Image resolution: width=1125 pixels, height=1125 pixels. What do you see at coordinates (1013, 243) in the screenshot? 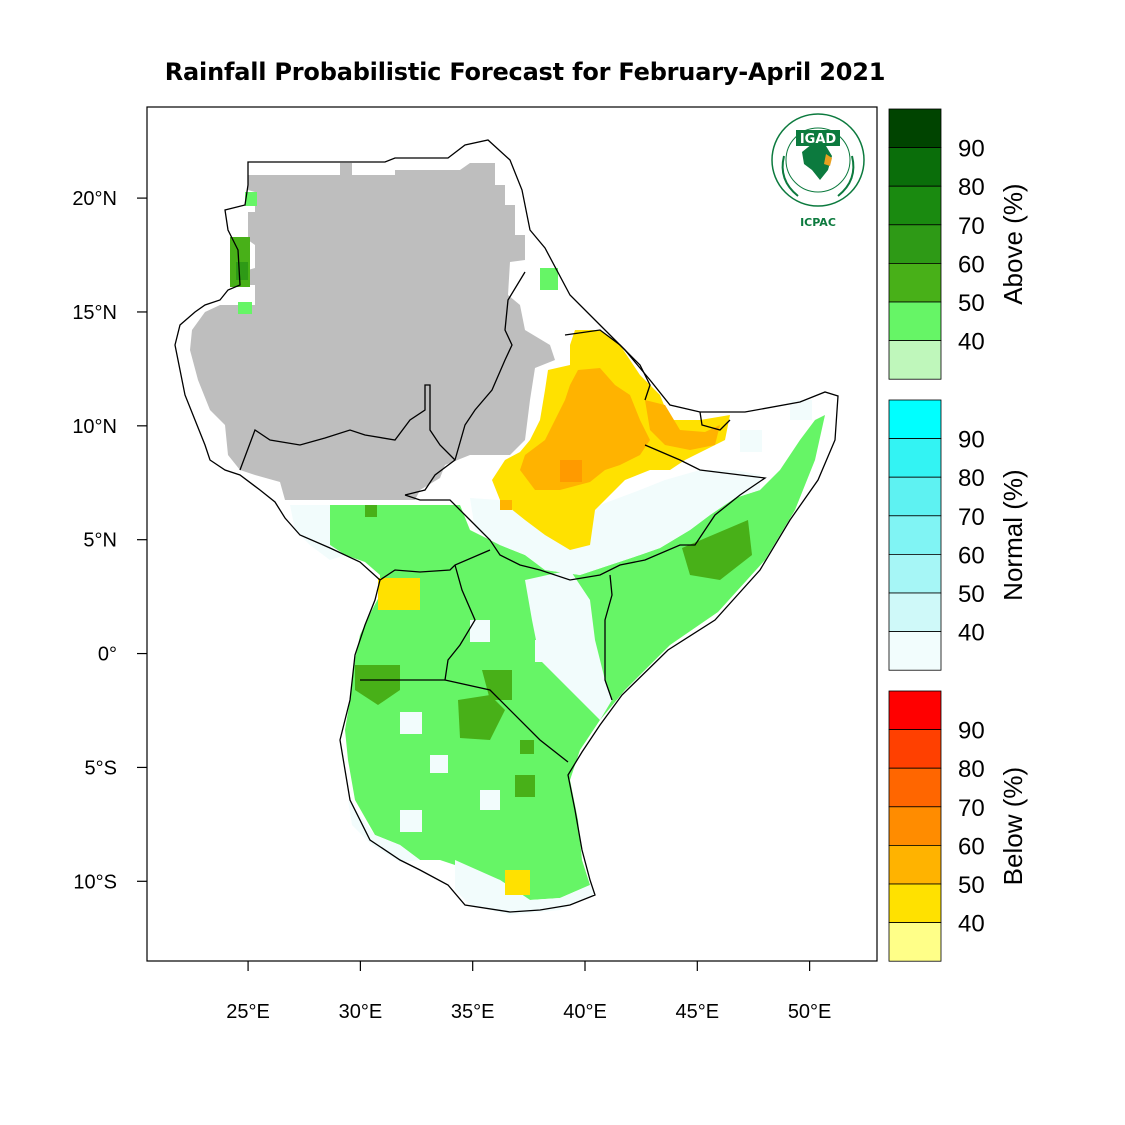
I see `legend-title: Above (%)` at bounding box center [1013, 243].